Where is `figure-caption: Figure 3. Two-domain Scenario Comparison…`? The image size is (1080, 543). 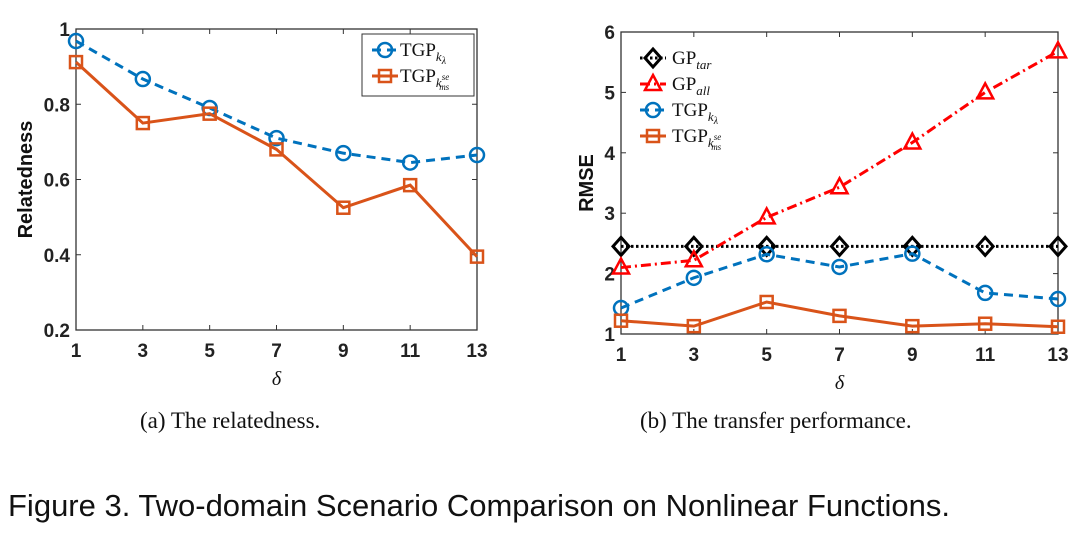 figure-caption: Figure 3. Two-domain Scenario Comparison… is located at coordinates (479, 505).